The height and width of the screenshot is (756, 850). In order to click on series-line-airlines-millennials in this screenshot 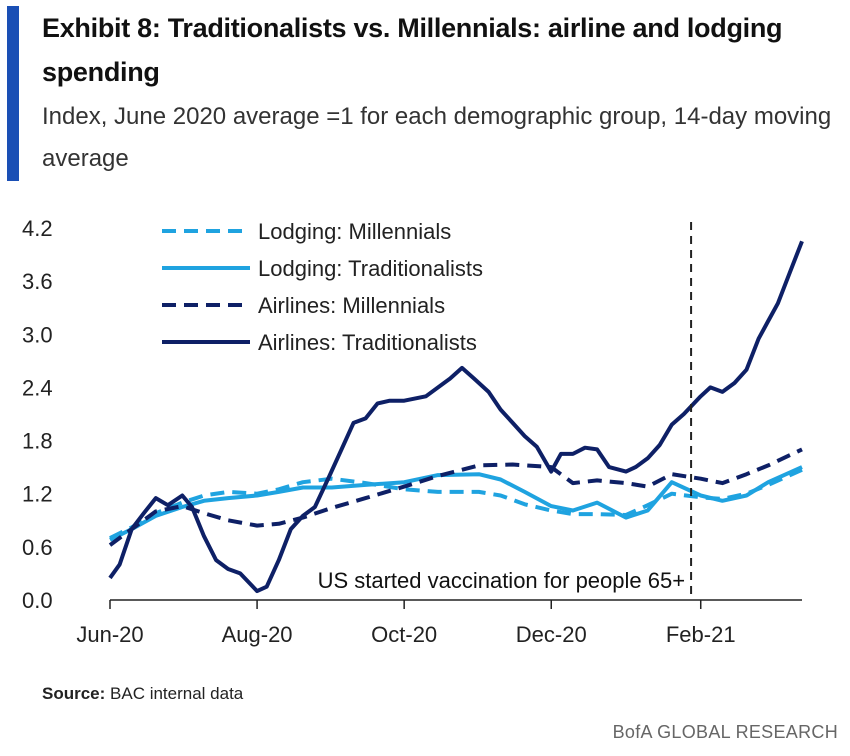, I will do `click(455, 497)`.